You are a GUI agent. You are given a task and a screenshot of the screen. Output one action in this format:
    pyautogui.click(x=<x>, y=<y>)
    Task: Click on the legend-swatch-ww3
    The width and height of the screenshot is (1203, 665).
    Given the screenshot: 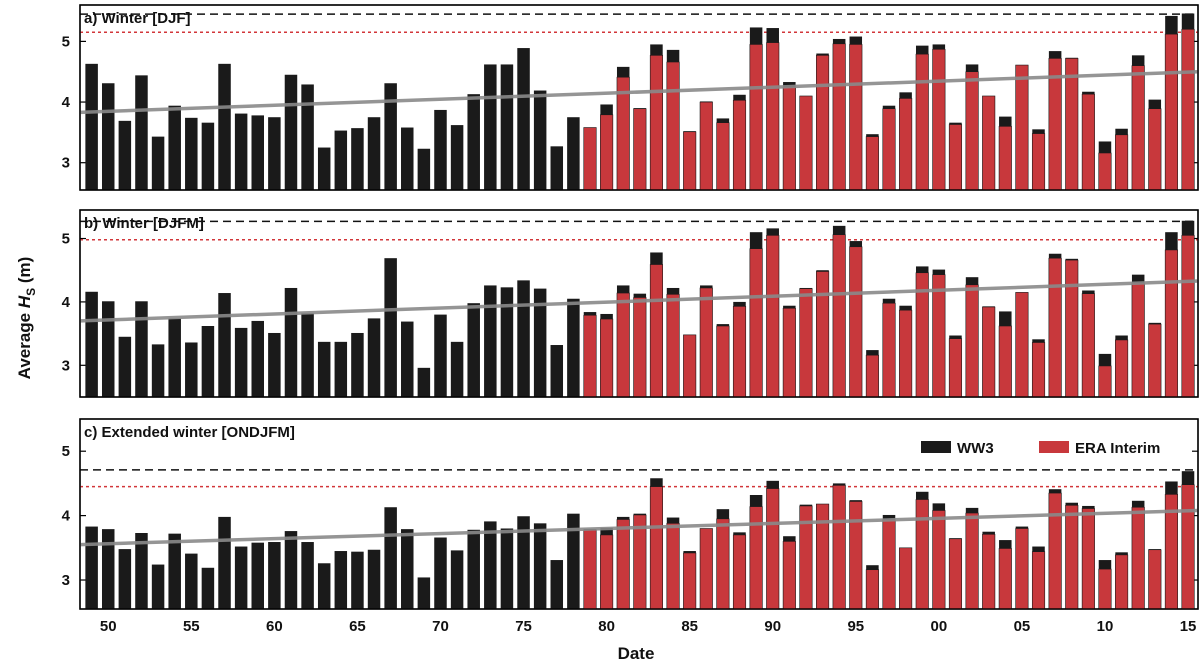 What is the action you would take?
    pyautogui.click(x=936, y=447)
    